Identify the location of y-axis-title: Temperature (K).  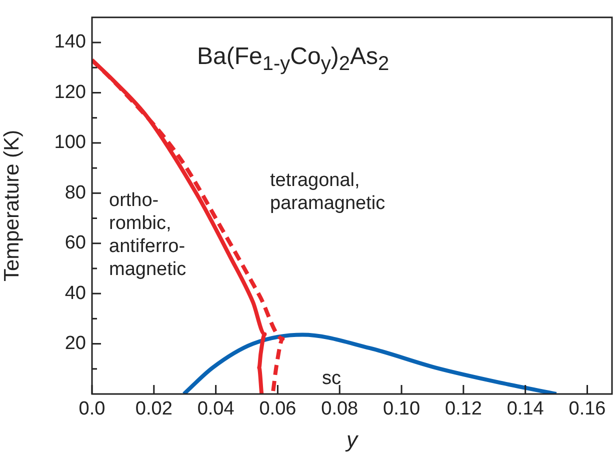
(12, 206).